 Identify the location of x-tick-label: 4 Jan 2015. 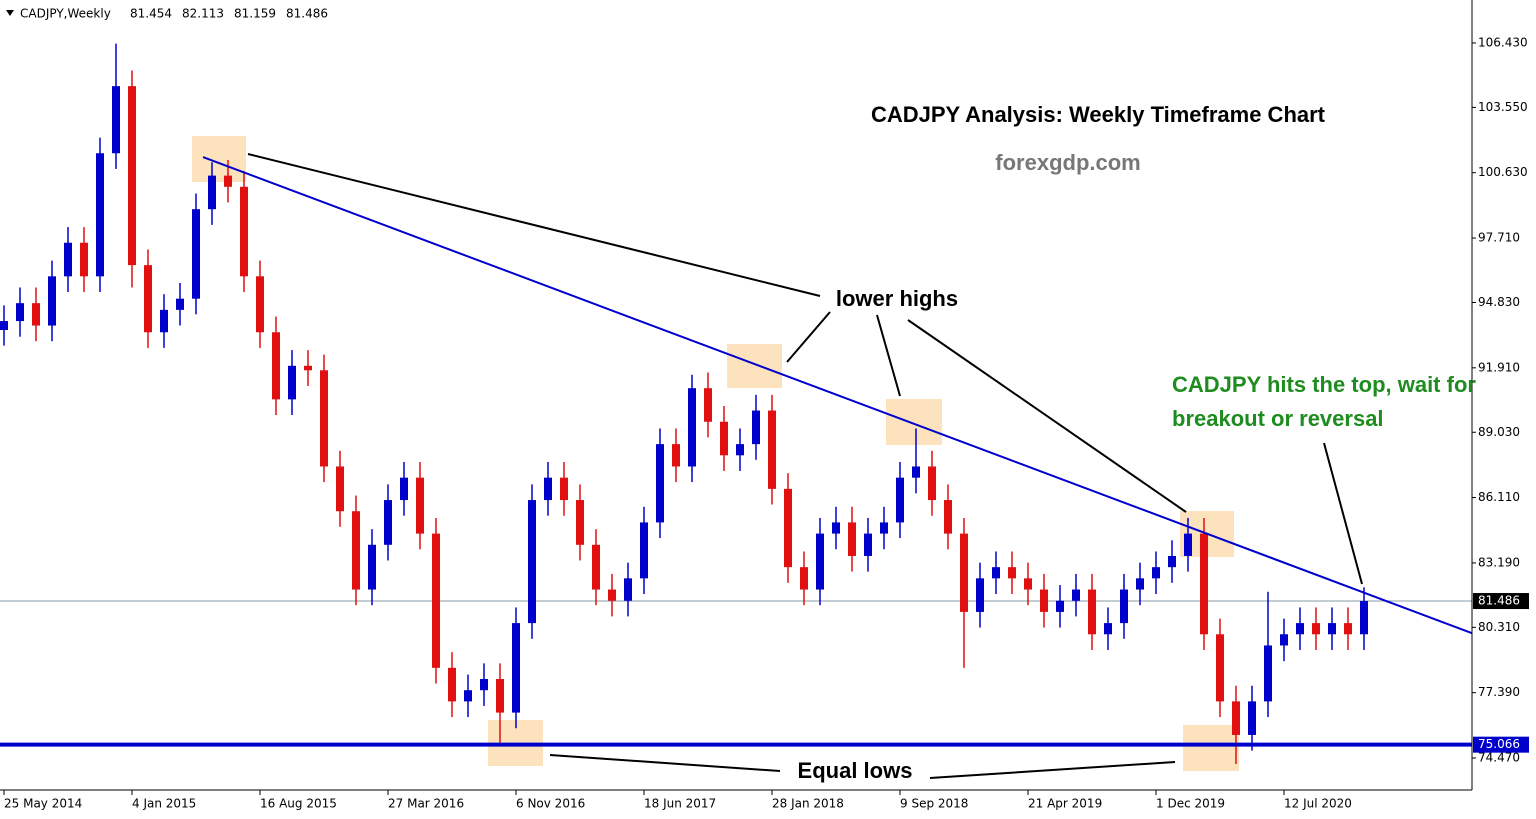
(164, 804).